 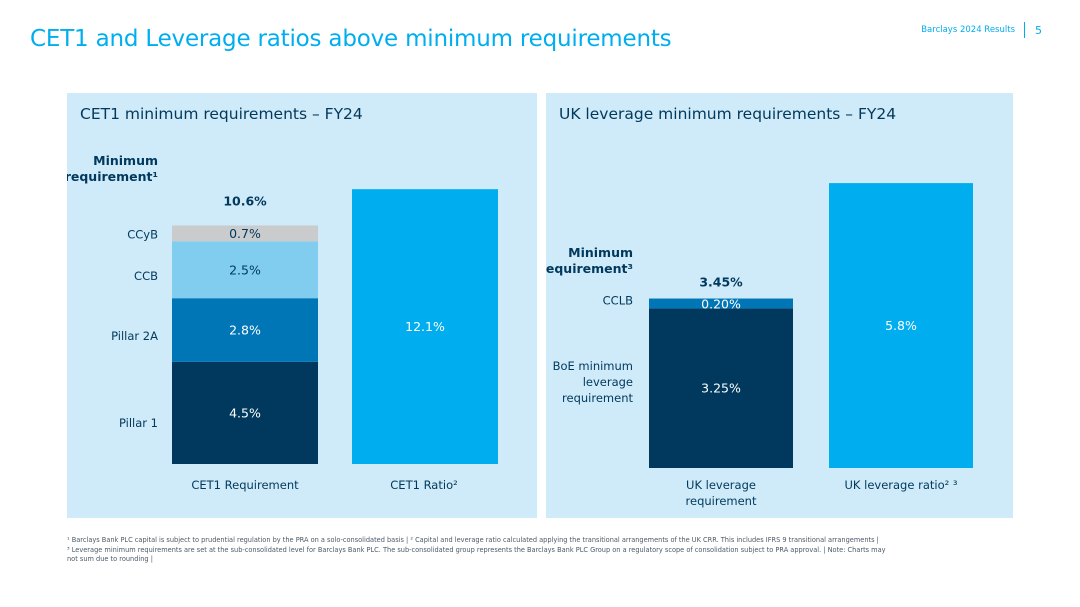 What do you see at coordinates (245, 485) in the screenshot?
I see `cet1-xlabel-requirement: CET1 Requirement` at bounding box center [245, 485].